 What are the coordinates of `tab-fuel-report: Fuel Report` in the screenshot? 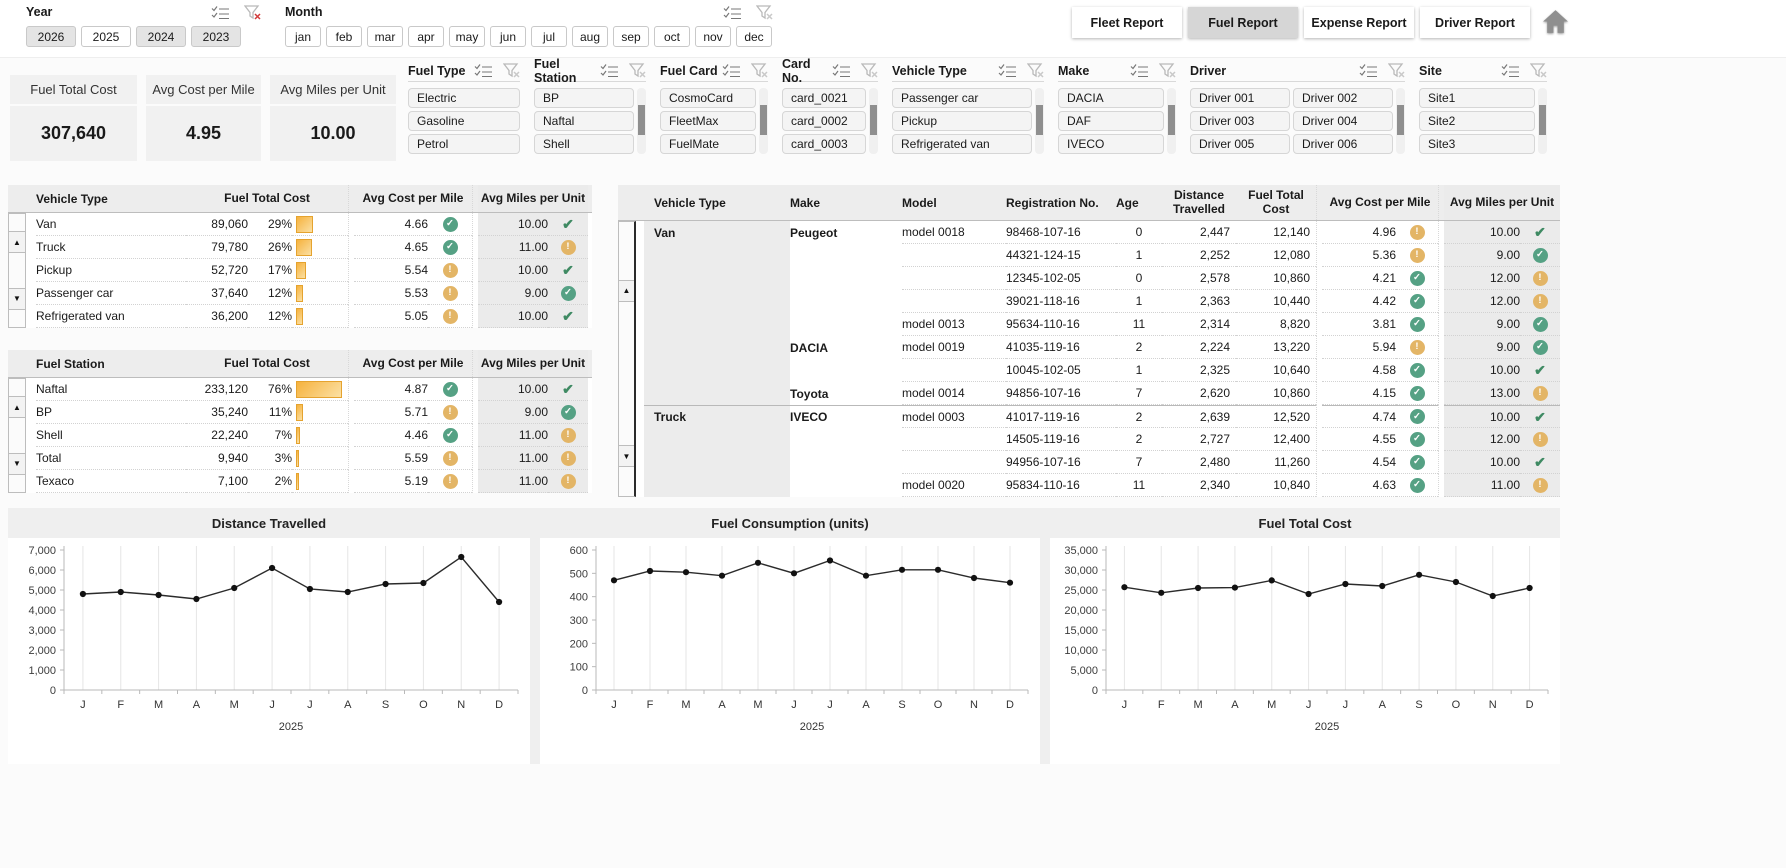 It's located at (1243, 22).